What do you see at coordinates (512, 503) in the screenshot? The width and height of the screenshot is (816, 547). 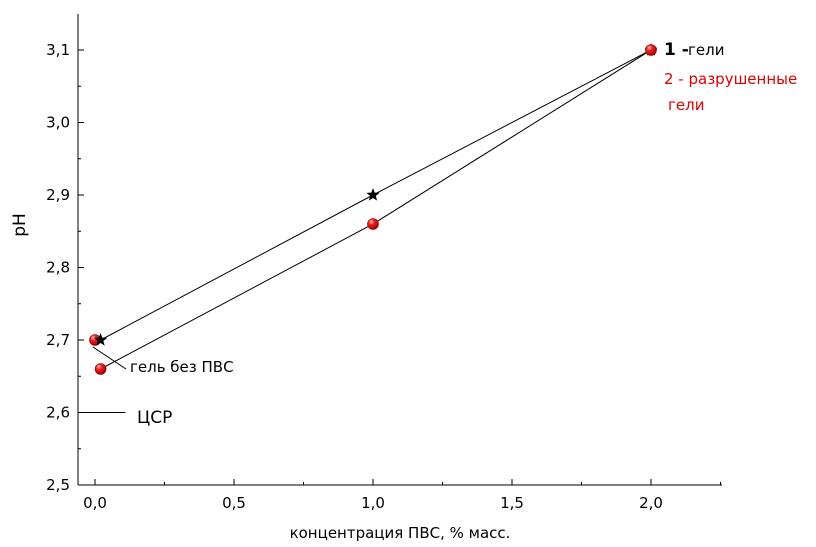 I see `x-tick-label: 1,5` at bounding box center [512, 503].